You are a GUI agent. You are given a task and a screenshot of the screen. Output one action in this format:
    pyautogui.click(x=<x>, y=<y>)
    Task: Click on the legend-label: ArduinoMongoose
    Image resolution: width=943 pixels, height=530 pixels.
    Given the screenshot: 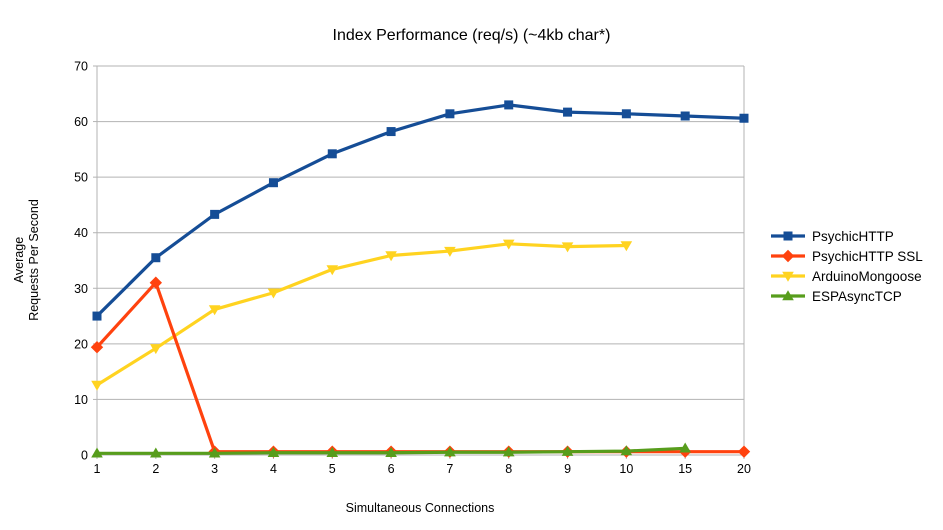 What is the action you would take?
    pyautogui.click(x=867, y=276)
    